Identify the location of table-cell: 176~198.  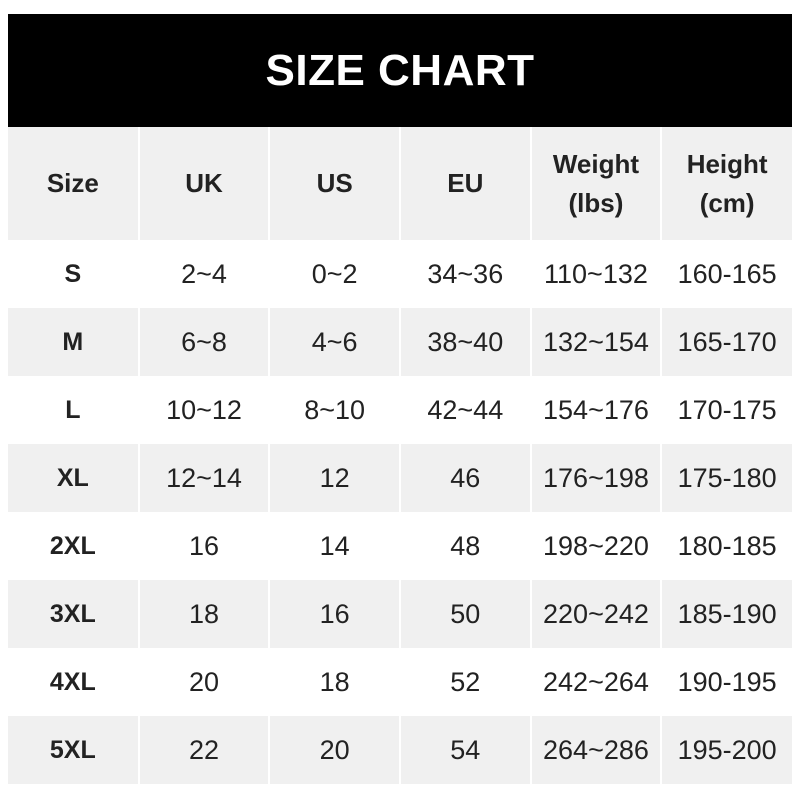
(596, 478).